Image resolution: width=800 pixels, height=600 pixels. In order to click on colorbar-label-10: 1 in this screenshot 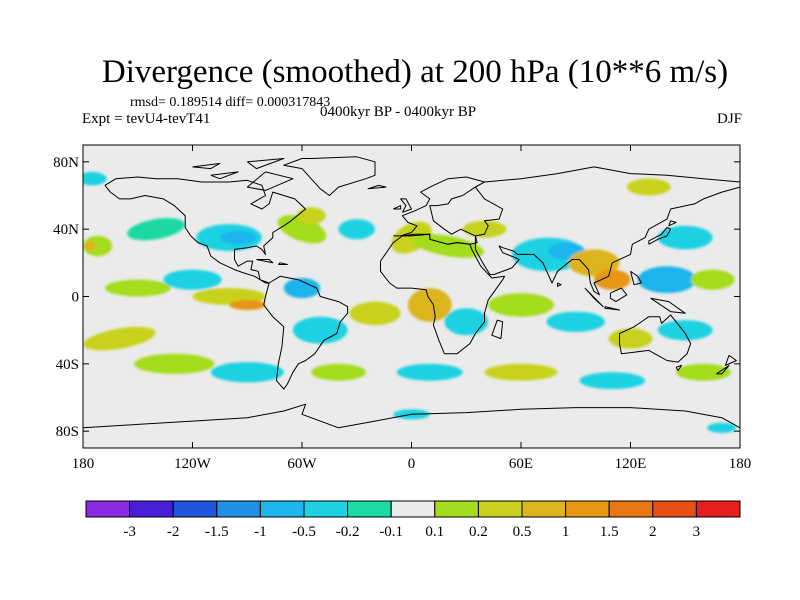, I will do `click(566, 532)`.